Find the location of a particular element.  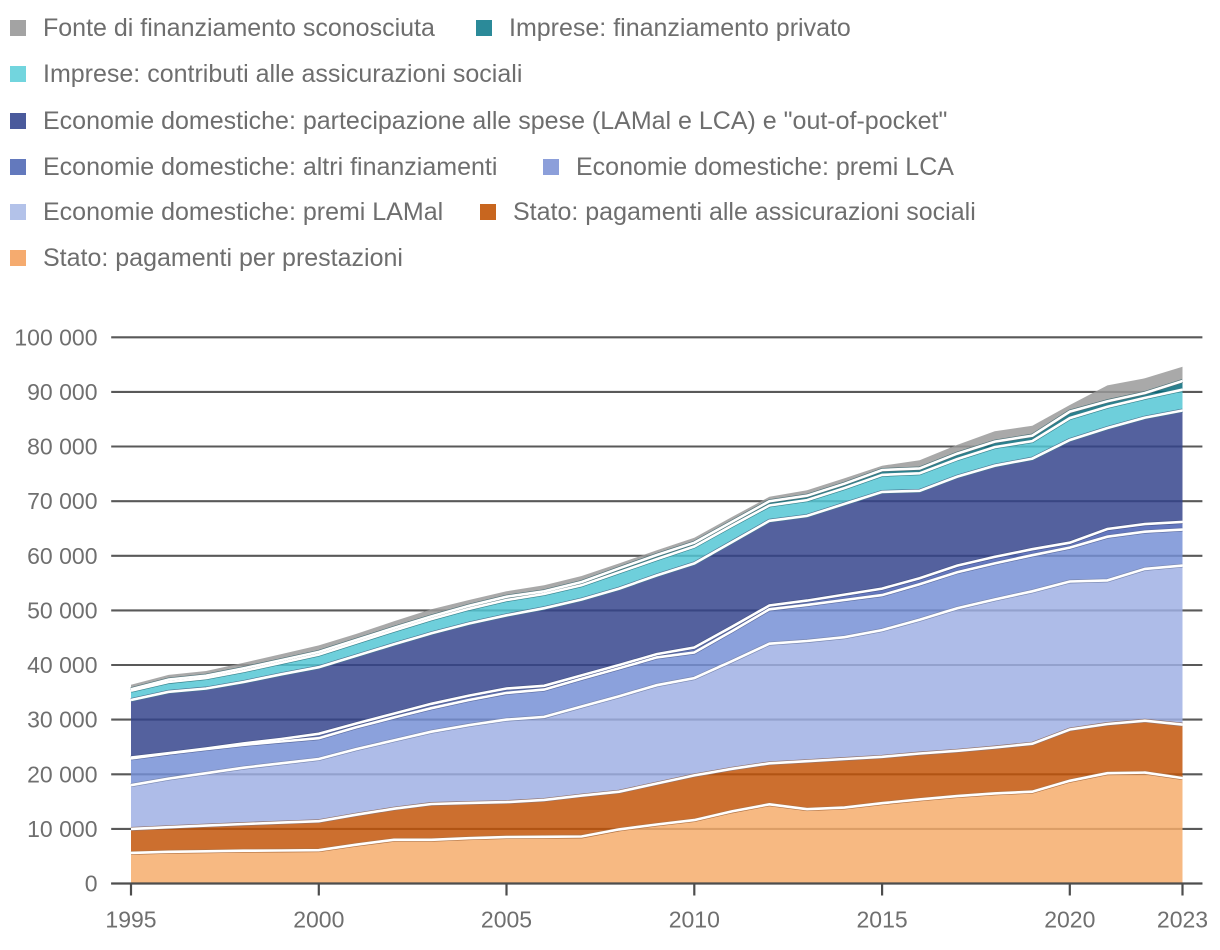

svg-text: 40 000 is located at coordinates (62, 665).